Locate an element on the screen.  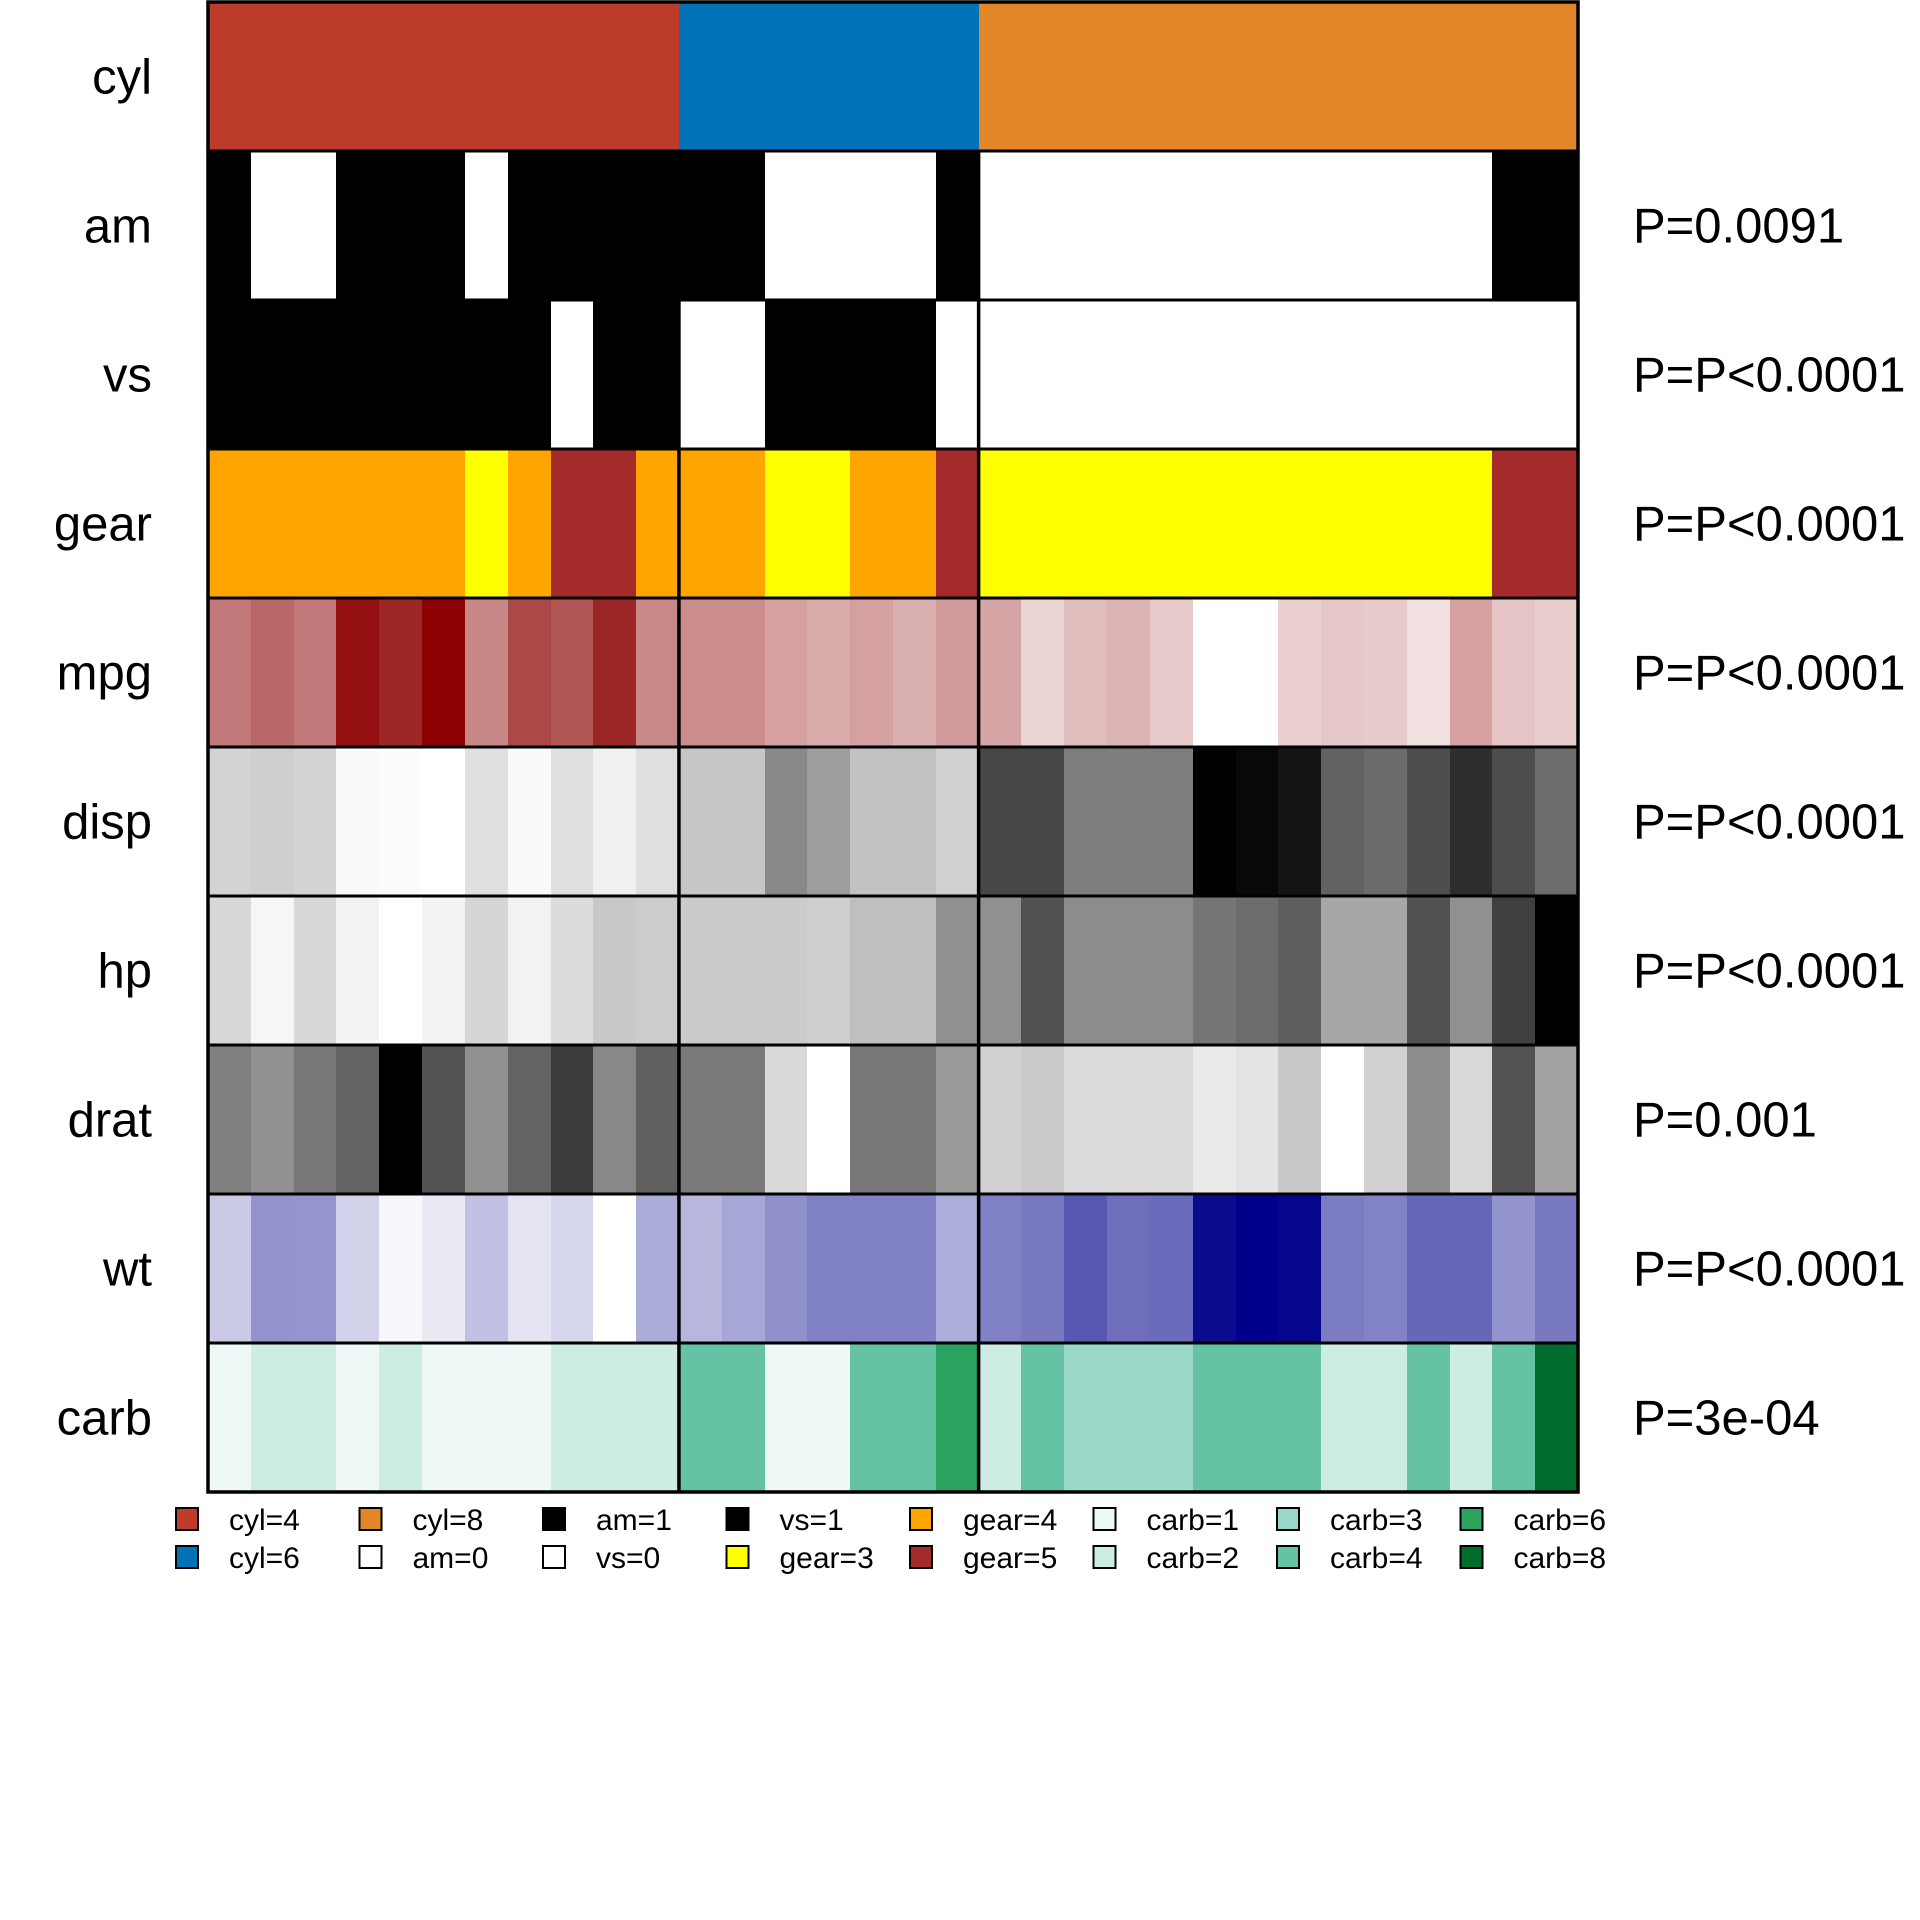
legend-label-carb=2: carb=2 is located at coordinates (1193, 1558).